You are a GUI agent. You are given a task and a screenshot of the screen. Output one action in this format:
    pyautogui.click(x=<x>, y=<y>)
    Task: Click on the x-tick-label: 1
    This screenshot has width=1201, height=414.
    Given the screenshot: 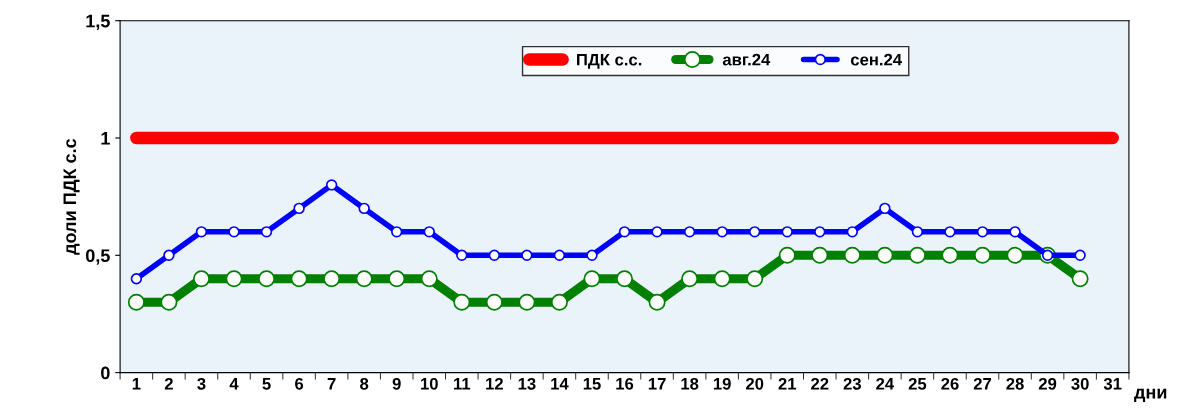 What is the action you would take?
    pyautogui.click(x=136, y=384)
    